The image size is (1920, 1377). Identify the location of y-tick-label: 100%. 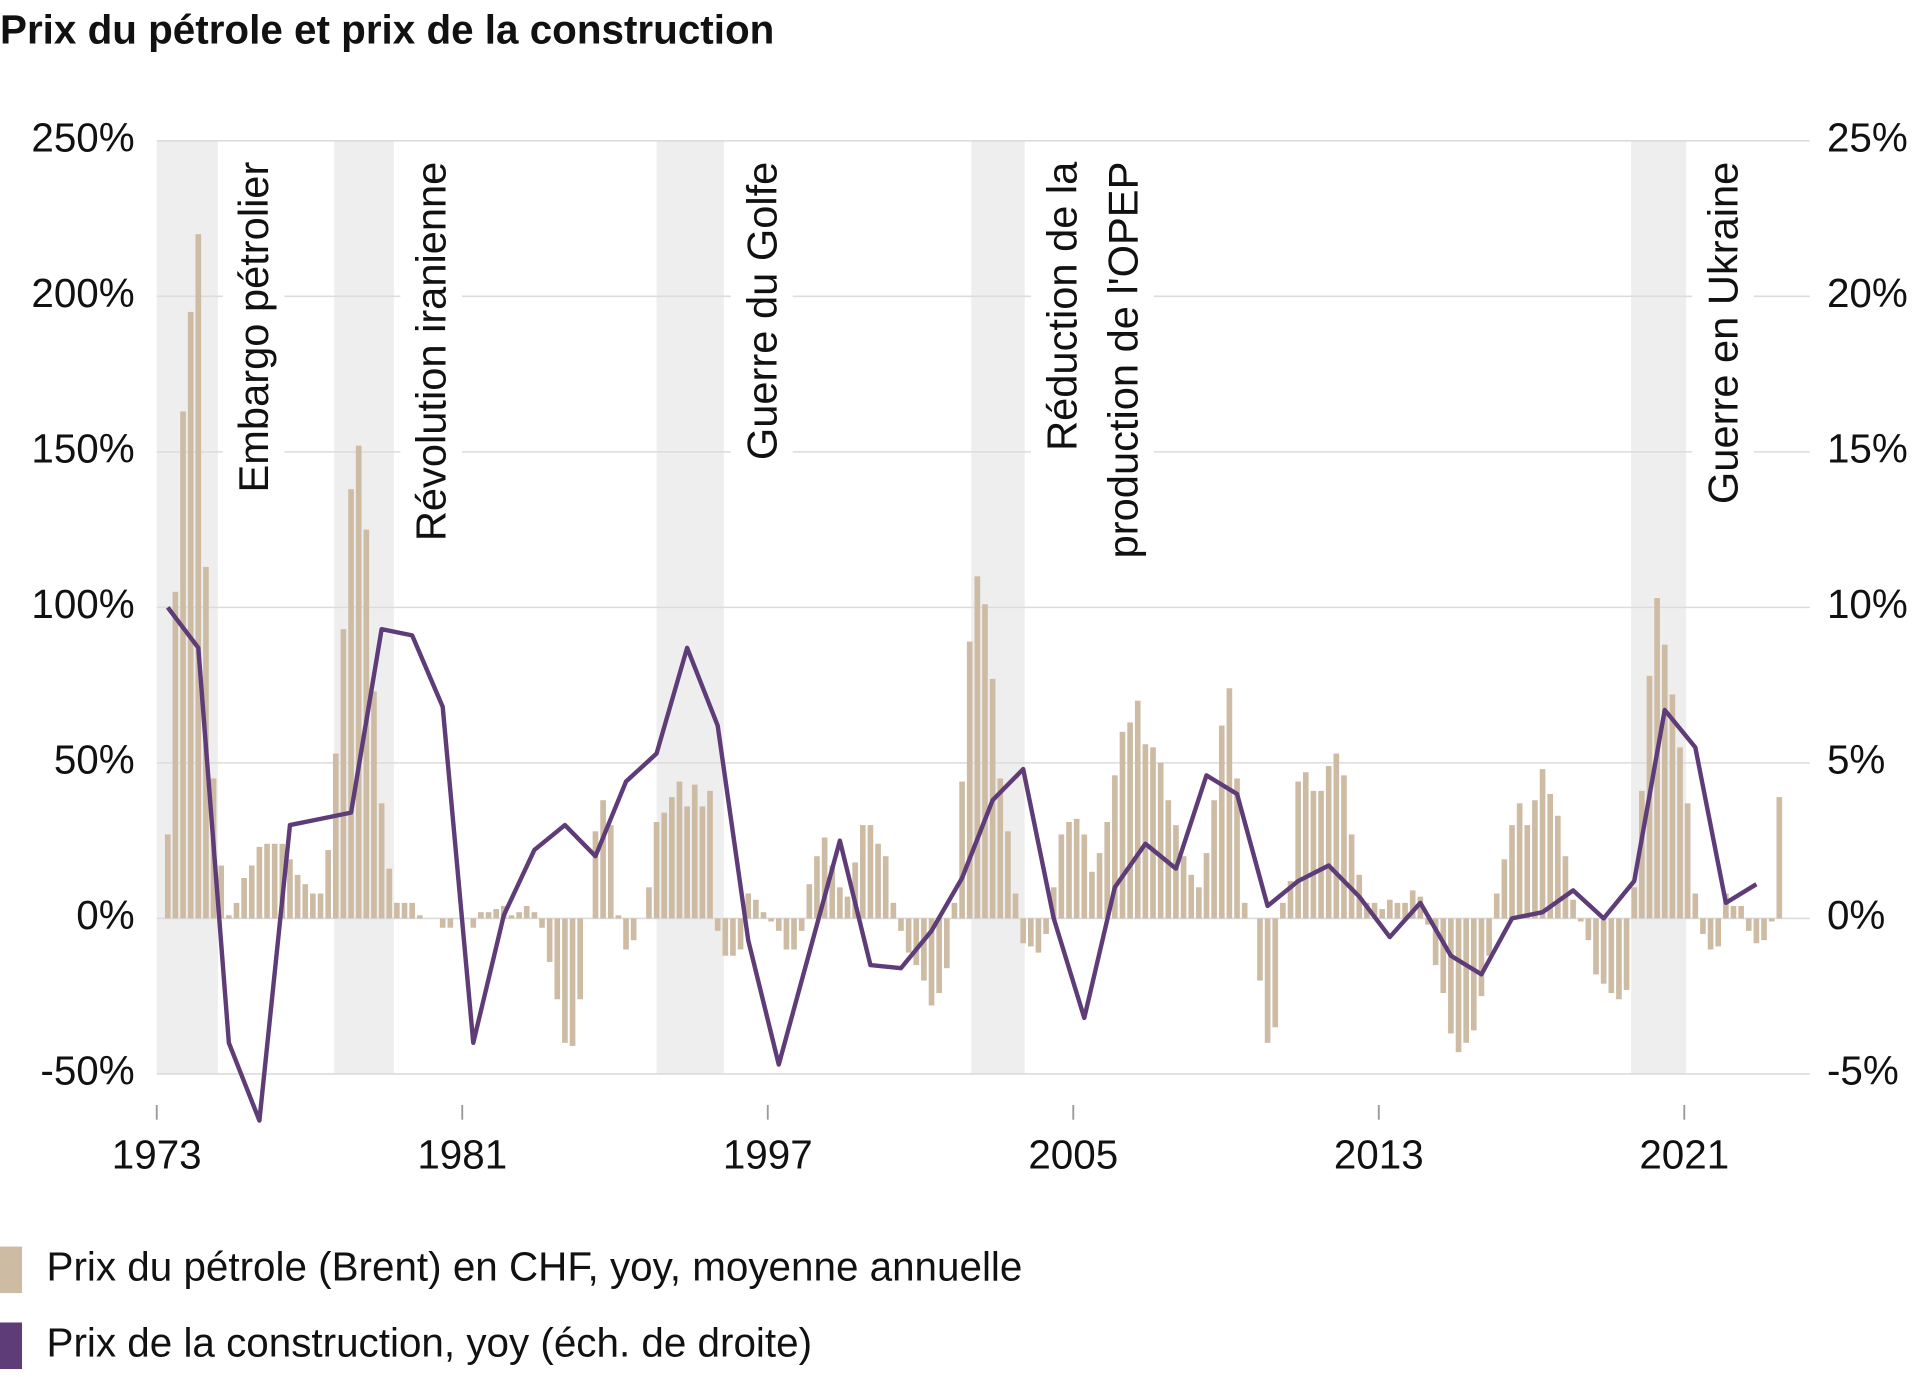
(82, 604).